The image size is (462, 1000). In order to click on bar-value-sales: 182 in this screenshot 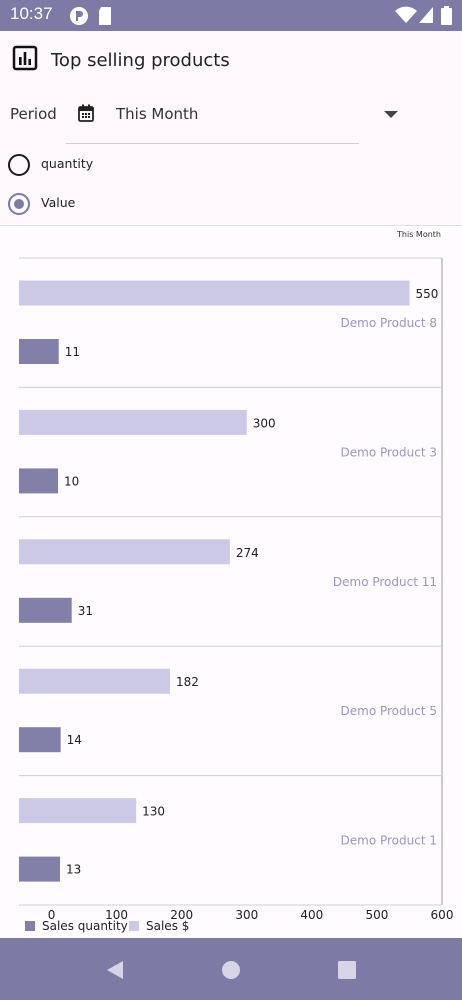, I will do `click(187, 682)`.